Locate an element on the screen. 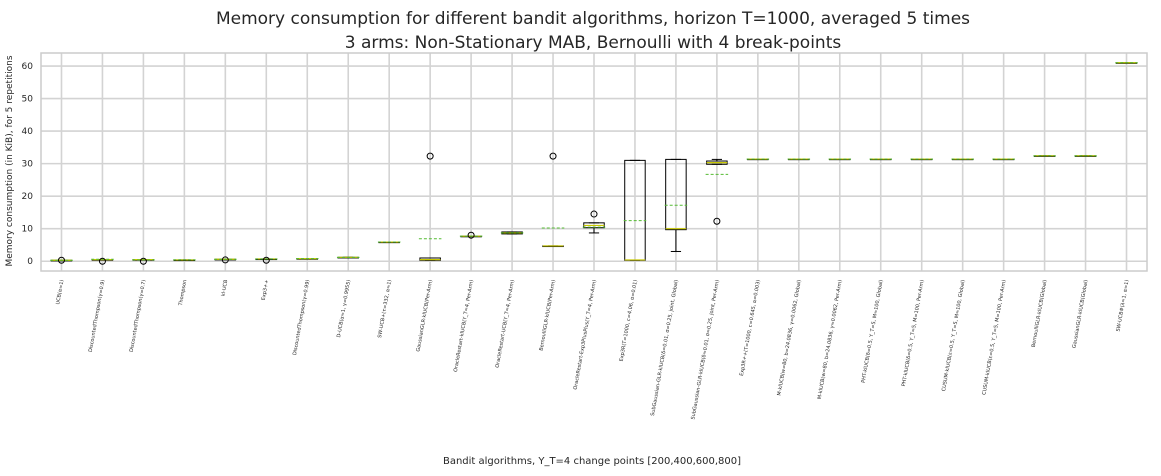 This screenshot has height=476, width=1161. y-tick-labels: 0 10 20 30 40 50 60 is located at coordinates (28, 164).